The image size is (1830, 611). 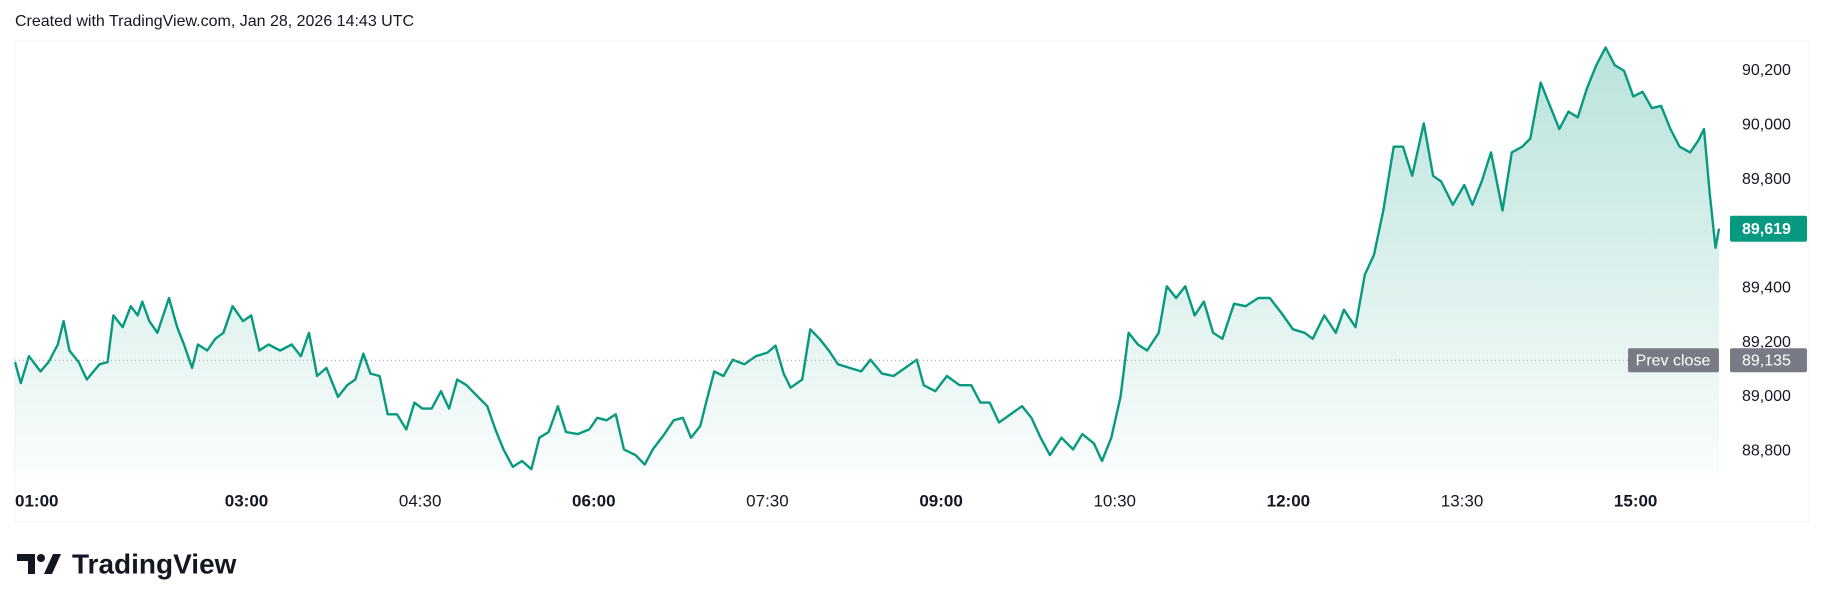 I want to click on x-tick-label: 07:30, so click(x=767, y=500).